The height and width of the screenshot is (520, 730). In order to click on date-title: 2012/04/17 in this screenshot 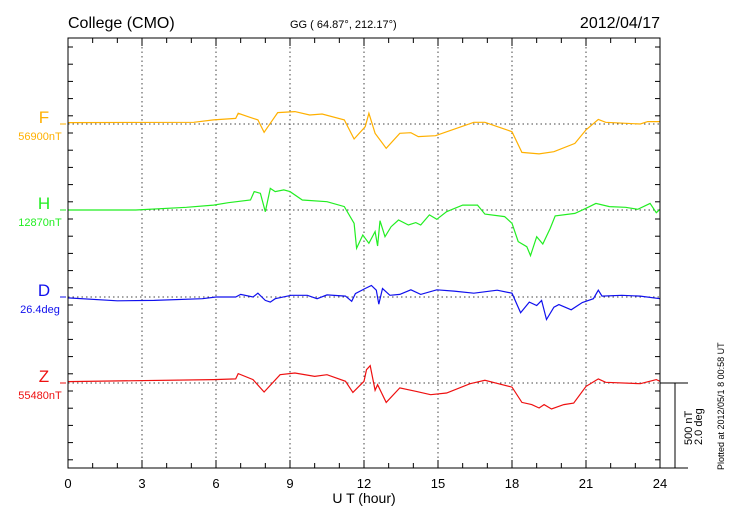, I will do `click(620, 23)`.